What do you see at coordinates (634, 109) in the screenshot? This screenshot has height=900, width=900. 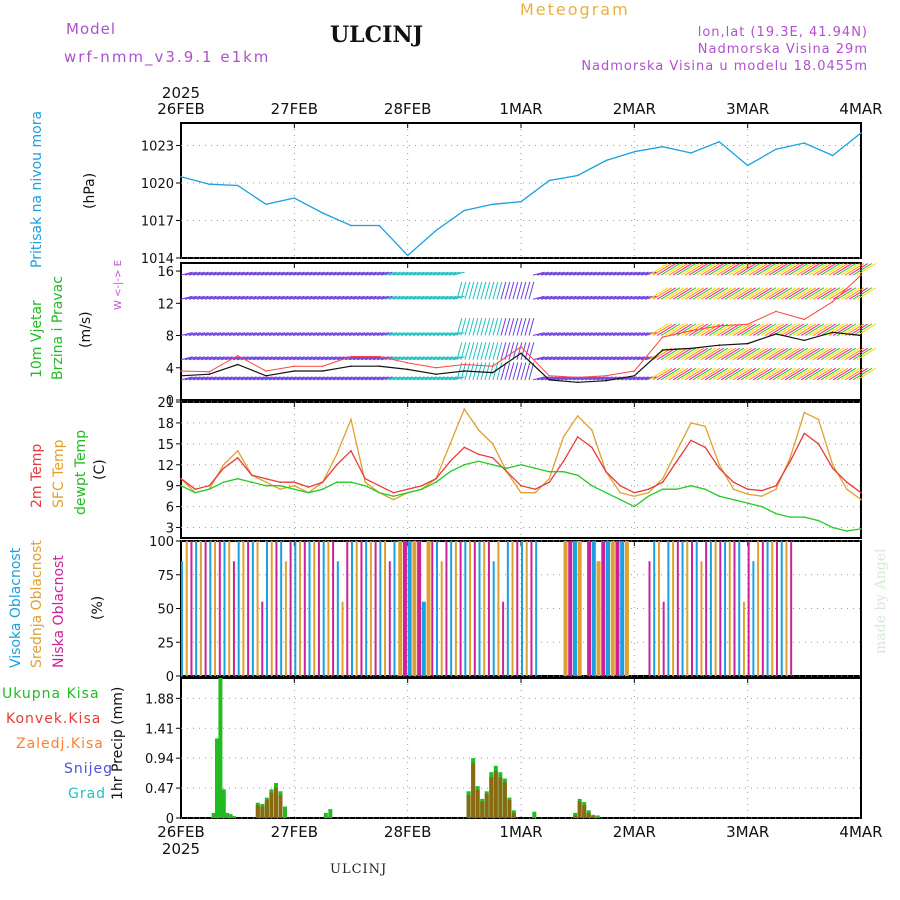 I see `top-date-label: 2MAR` at bounding box center [634, 109].